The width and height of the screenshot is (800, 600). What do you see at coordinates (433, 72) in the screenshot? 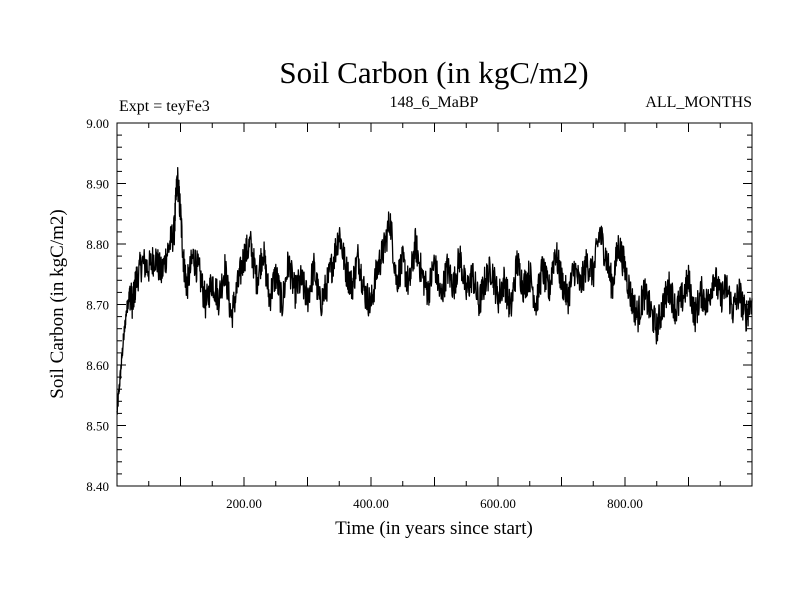
I see `chart-title: Soil Carbon (in kgC/m2)` at bounding box center [433, 72].